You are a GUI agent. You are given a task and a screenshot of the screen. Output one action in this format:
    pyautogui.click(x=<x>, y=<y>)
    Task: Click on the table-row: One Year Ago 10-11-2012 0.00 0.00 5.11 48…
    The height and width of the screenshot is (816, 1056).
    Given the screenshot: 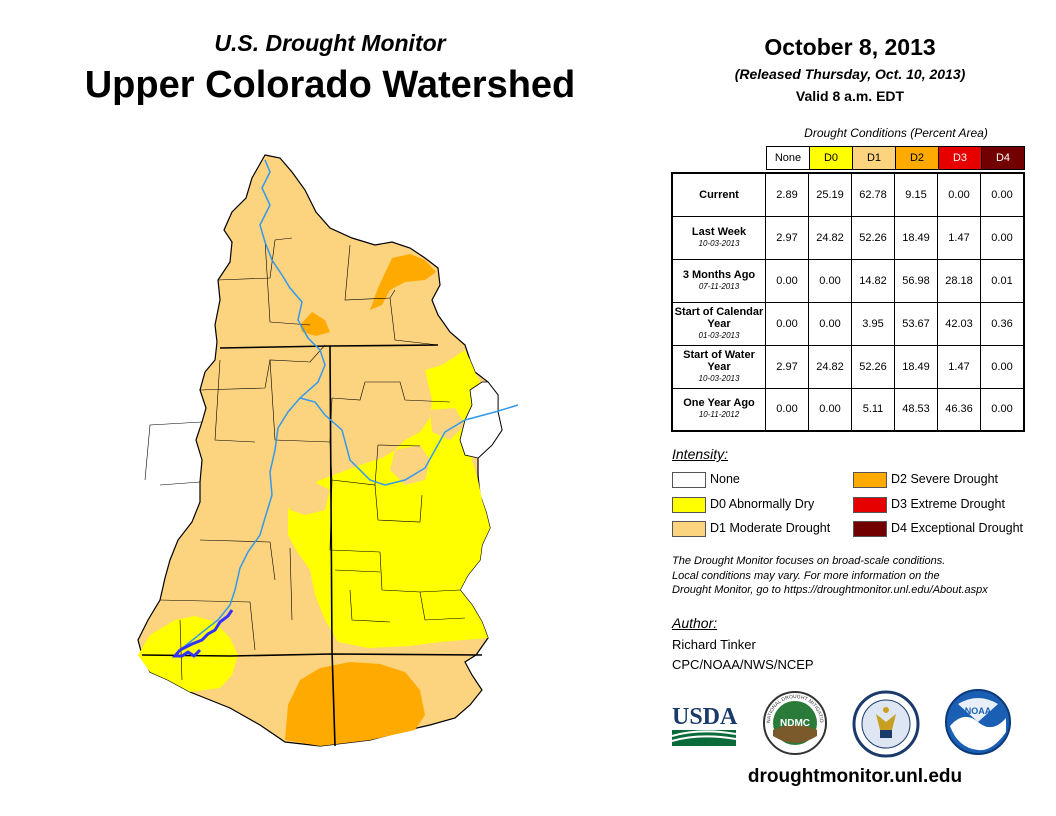 What is the action you would take?
    pyautogui.click(x=848, y=409)
    